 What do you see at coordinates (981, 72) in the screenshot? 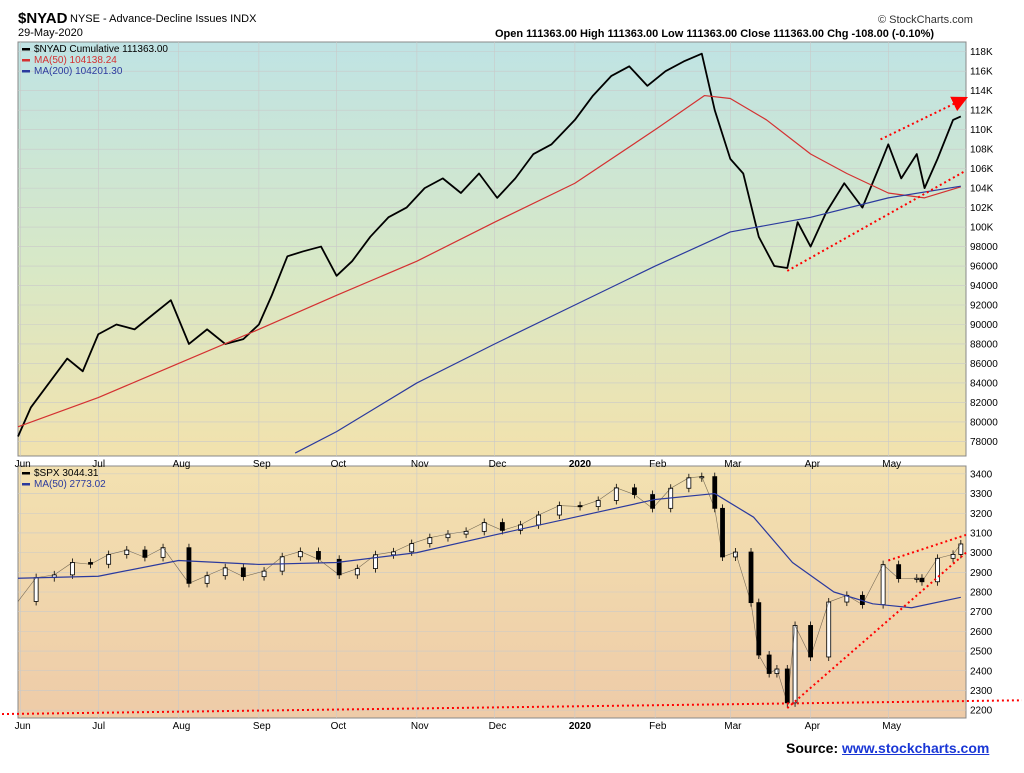
I see `nyad-y-tick-label: 116K` at bounding box center [981, 72].